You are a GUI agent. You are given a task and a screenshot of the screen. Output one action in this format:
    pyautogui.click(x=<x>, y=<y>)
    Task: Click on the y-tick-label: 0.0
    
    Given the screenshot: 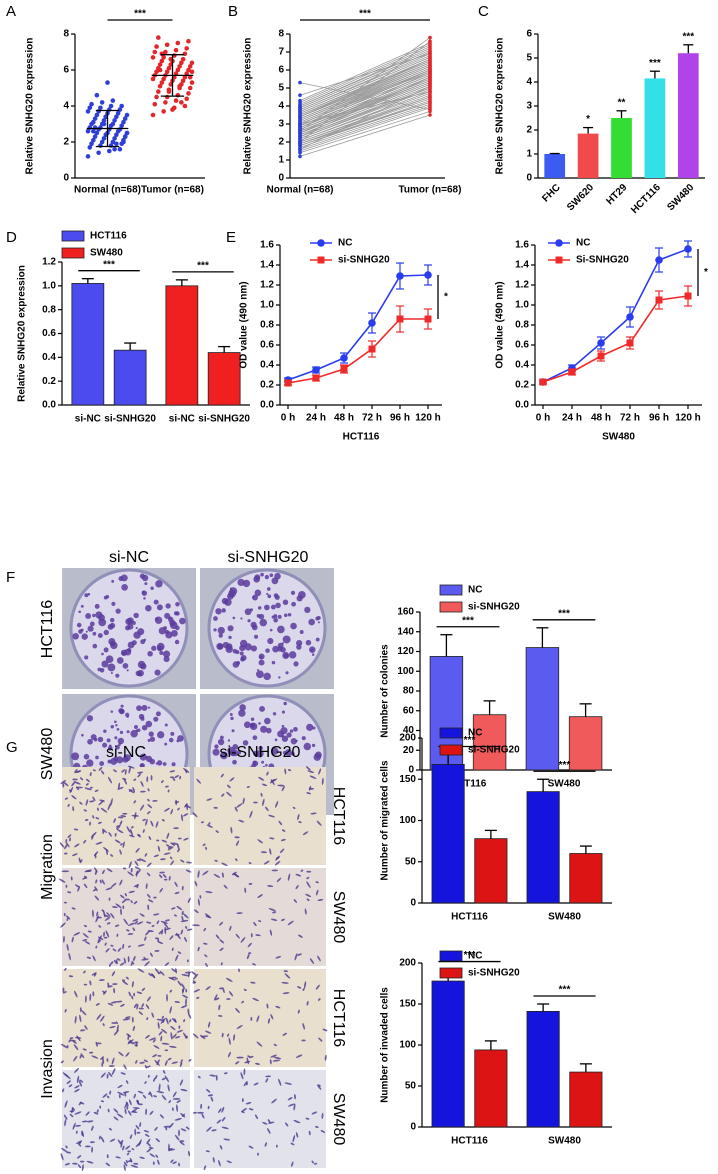 What is the action you would take?
    pyautogui.click(x=267, y=405)
    